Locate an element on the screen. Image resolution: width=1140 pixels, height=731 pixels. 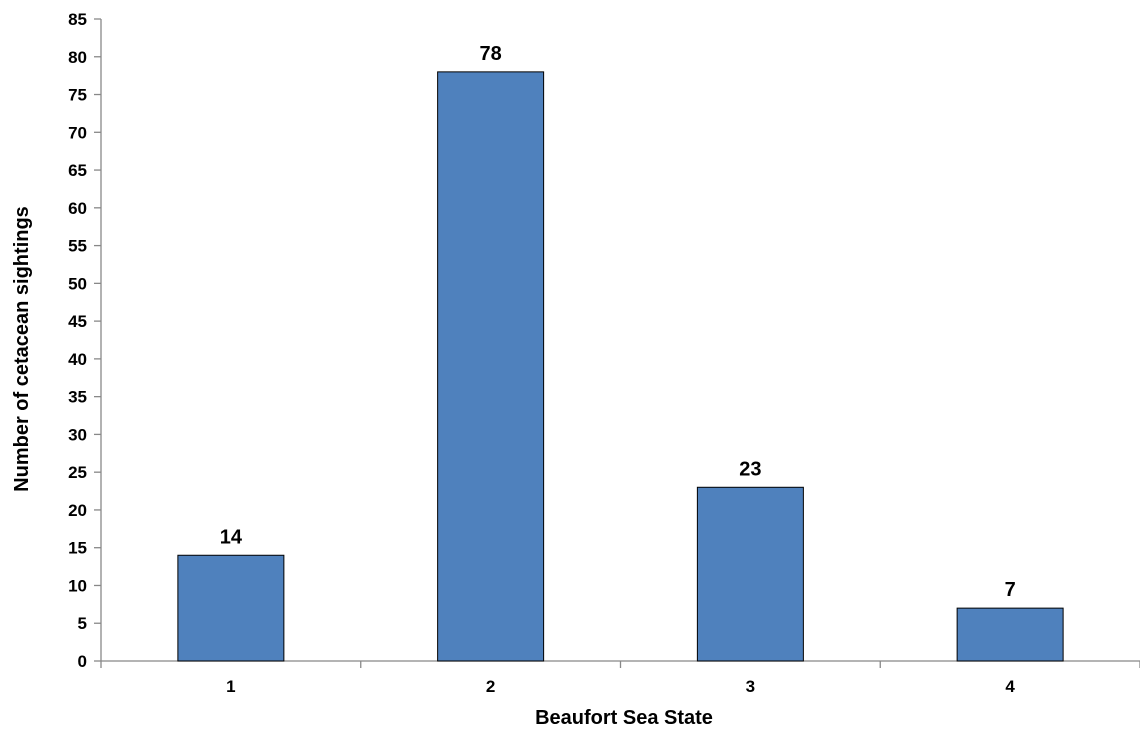
x-tick-label: 2 is located at coordinates (490, 686).